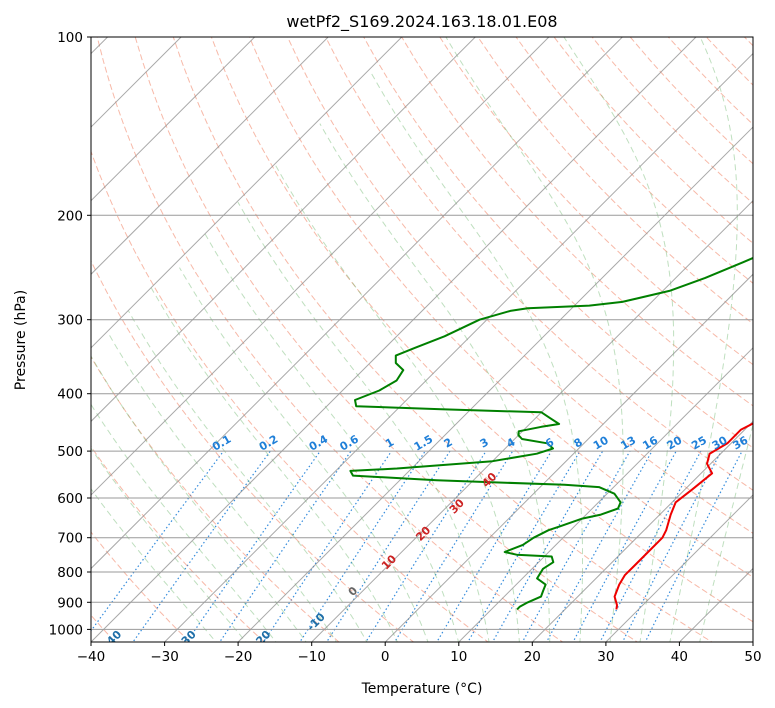 The image size is (775, 708). Describe the element at coordinates (70, 38) in the screenshot. I see `y-tick-label: 100` at that location.